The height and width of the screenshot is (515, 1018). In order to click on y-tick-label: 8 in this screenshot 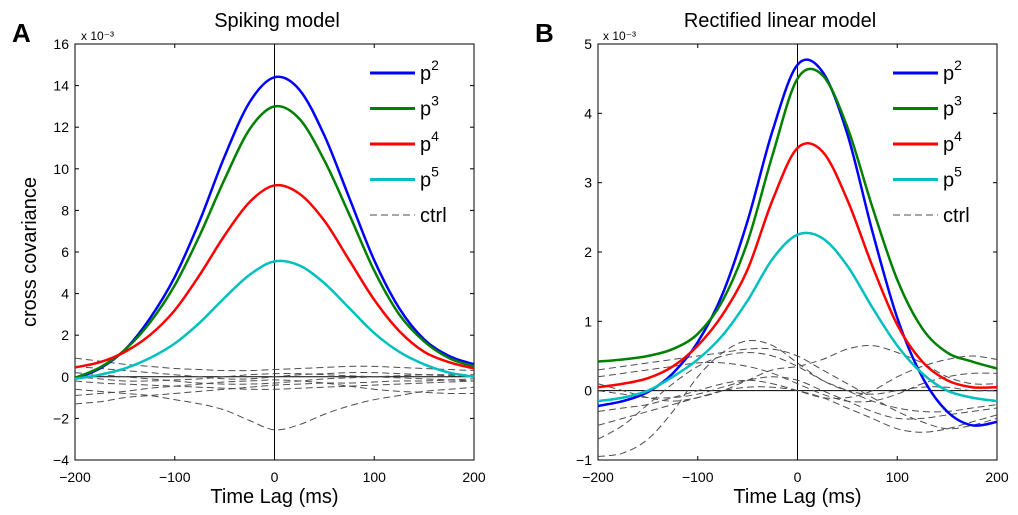, I will do `click(65, 210)`.